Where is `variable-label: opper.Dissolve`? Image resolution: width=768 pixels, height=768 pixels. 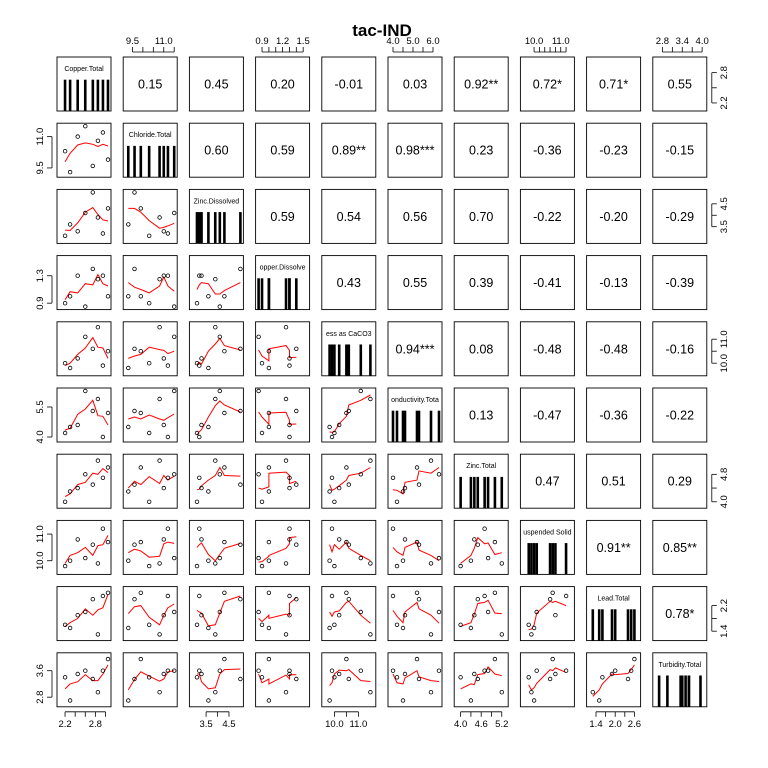 variable-label: opper.Dissolve is located at coordinates (283, 268).